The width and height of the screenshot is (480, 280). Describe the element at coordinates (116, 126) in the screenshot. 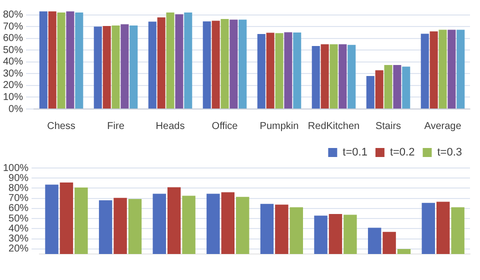

I see `x-tick-label: Fire` at that location.